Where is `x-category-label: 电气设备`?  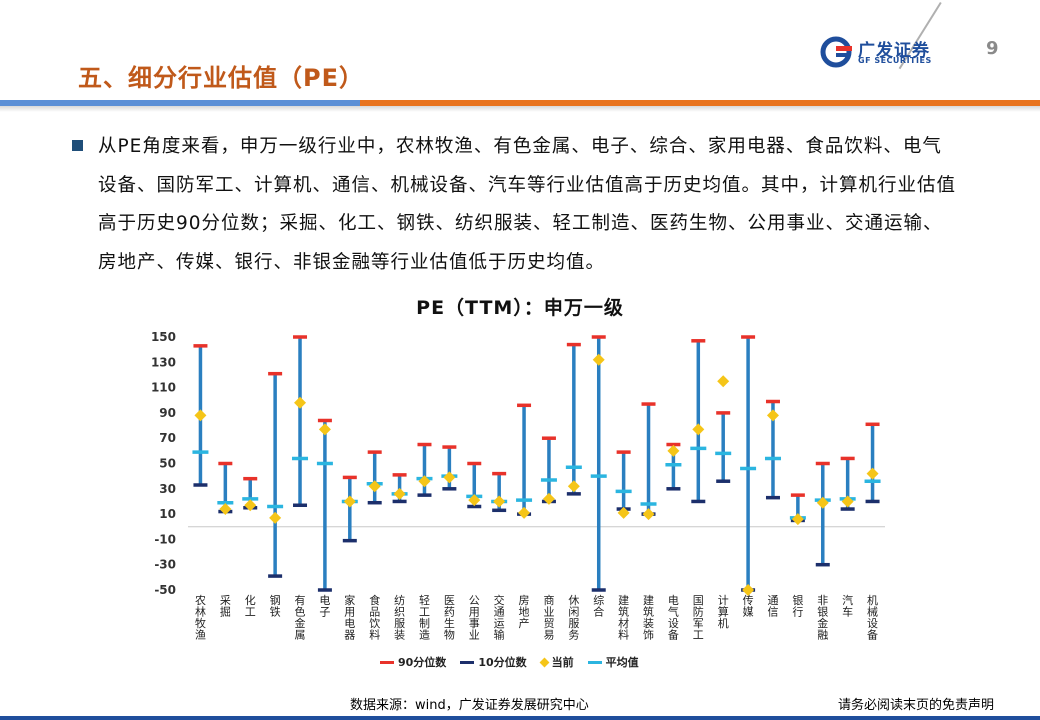 x-category-label: 电气设备 is located at coordinates (673, 618).